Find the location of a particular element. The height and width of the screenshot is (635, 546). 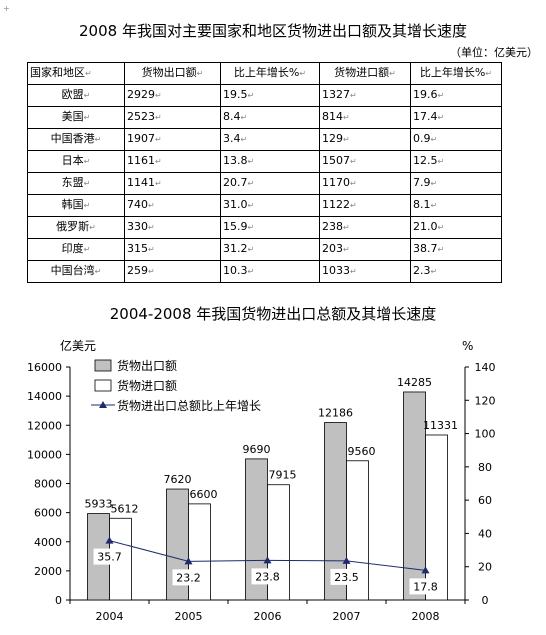

import-bar-label: 5612 is located at coordinates (125, 508).